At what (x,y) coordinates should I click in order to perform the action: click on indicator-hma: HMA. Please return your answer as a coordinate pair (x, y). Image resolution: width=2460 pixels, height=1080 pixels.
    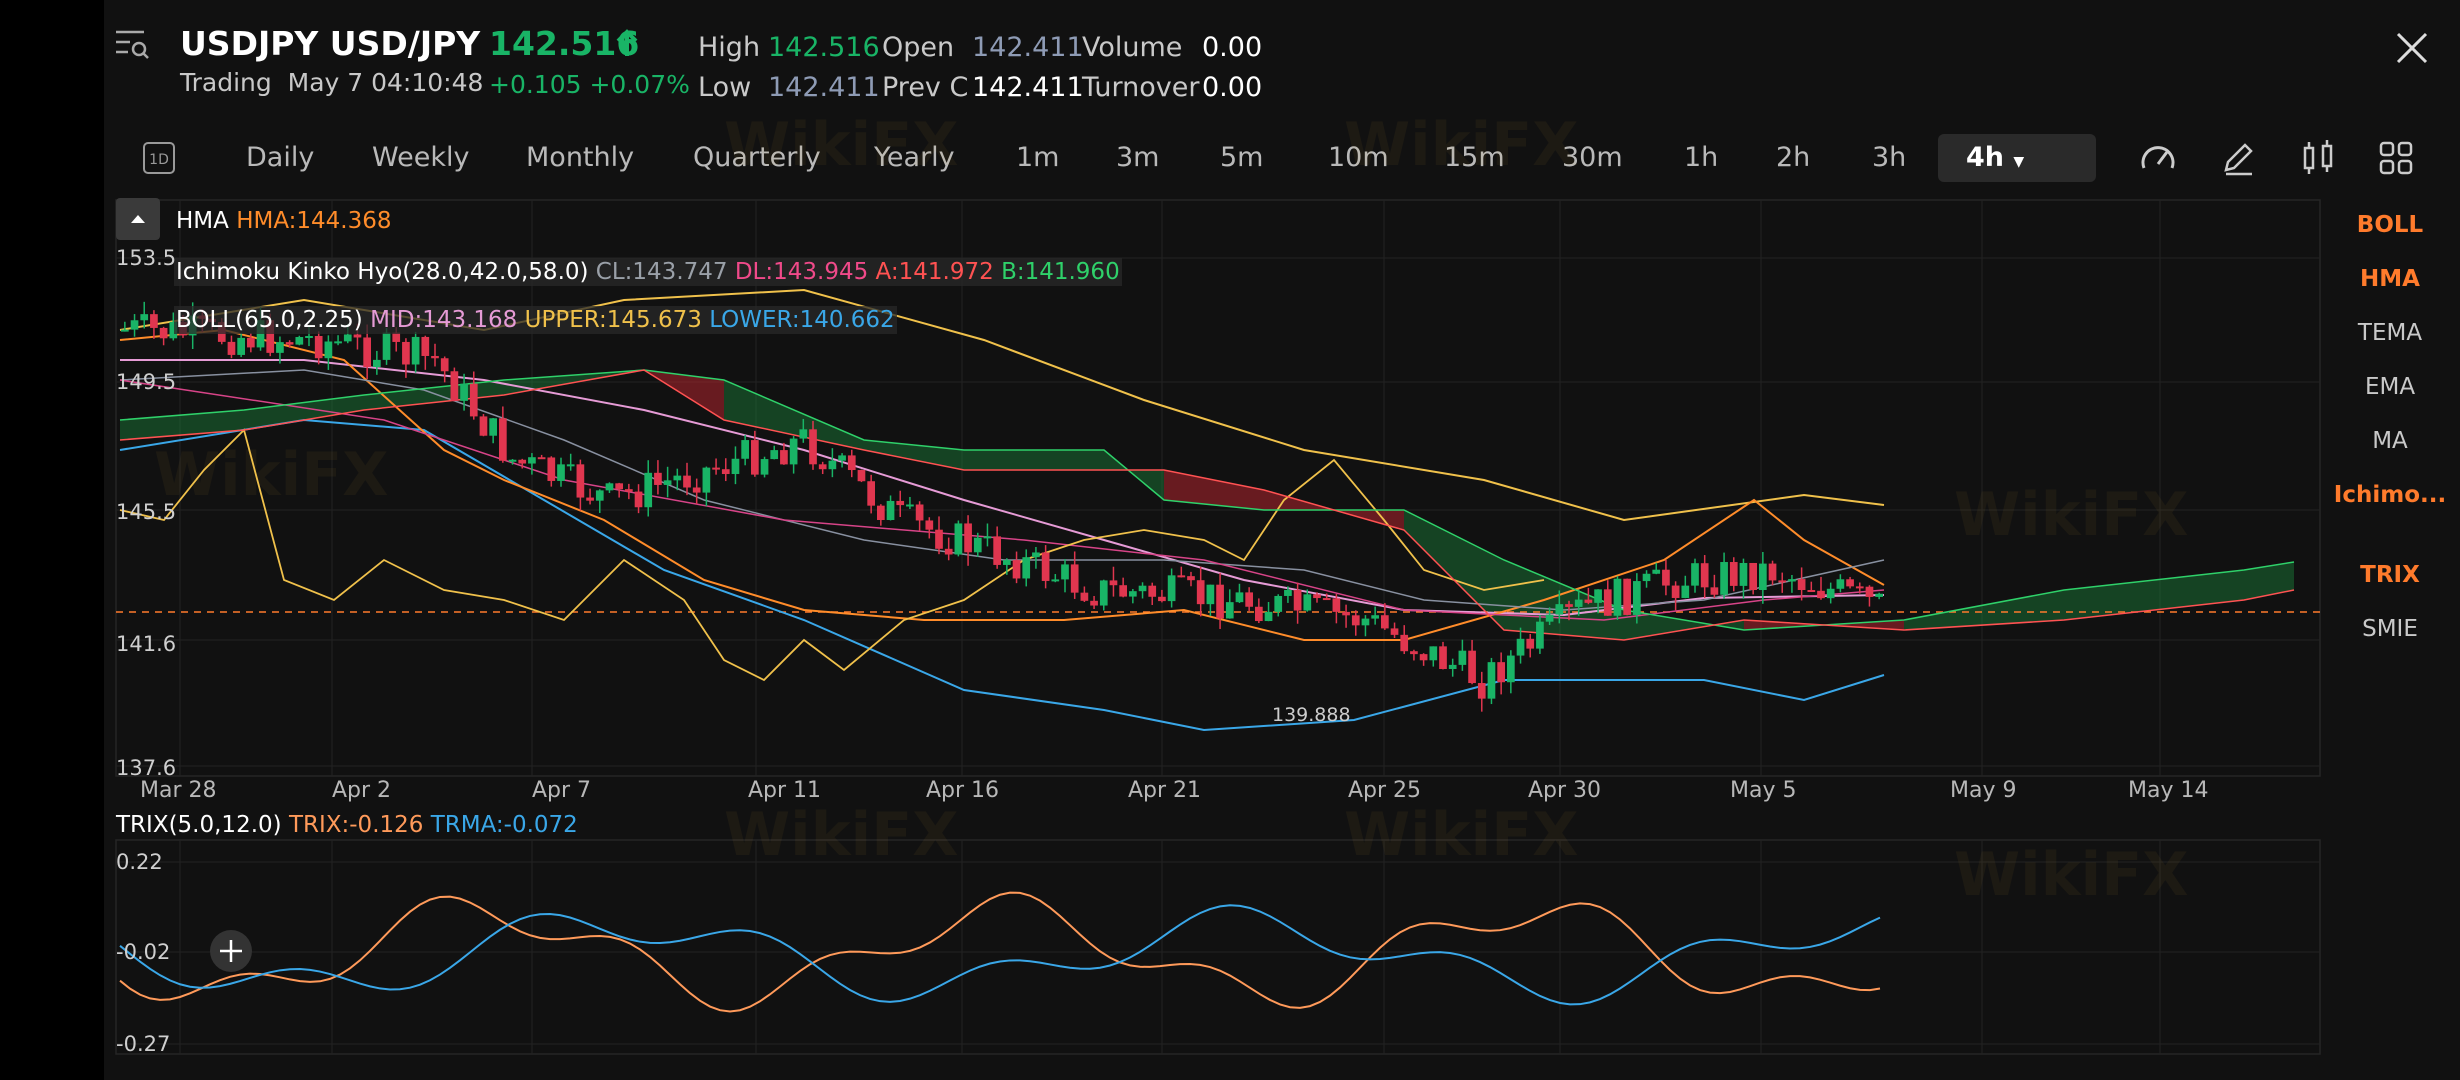
    Looking at the image, I should click on (2390, 279).